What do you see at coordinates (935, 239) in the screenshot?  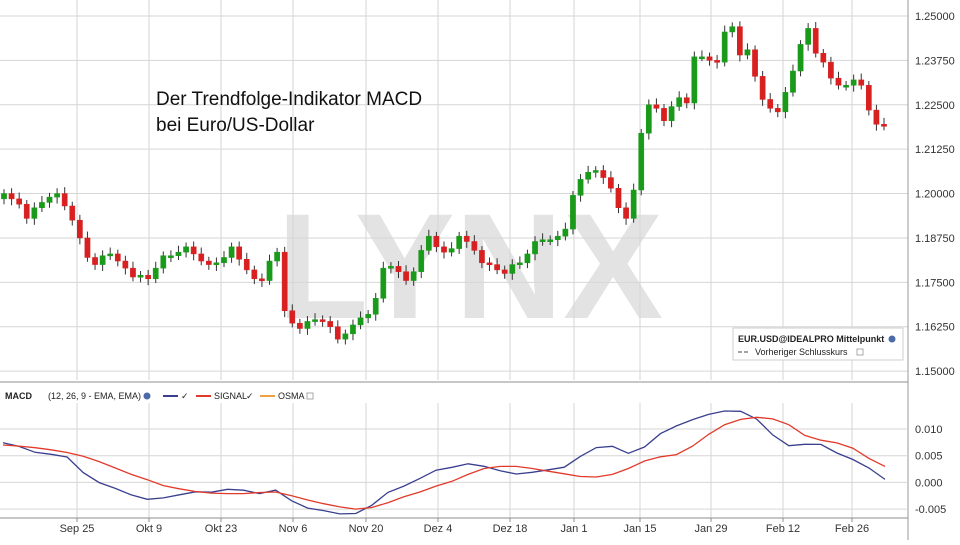 I see `price-tick-label: 1.18750` at bounding box center [935, 239].